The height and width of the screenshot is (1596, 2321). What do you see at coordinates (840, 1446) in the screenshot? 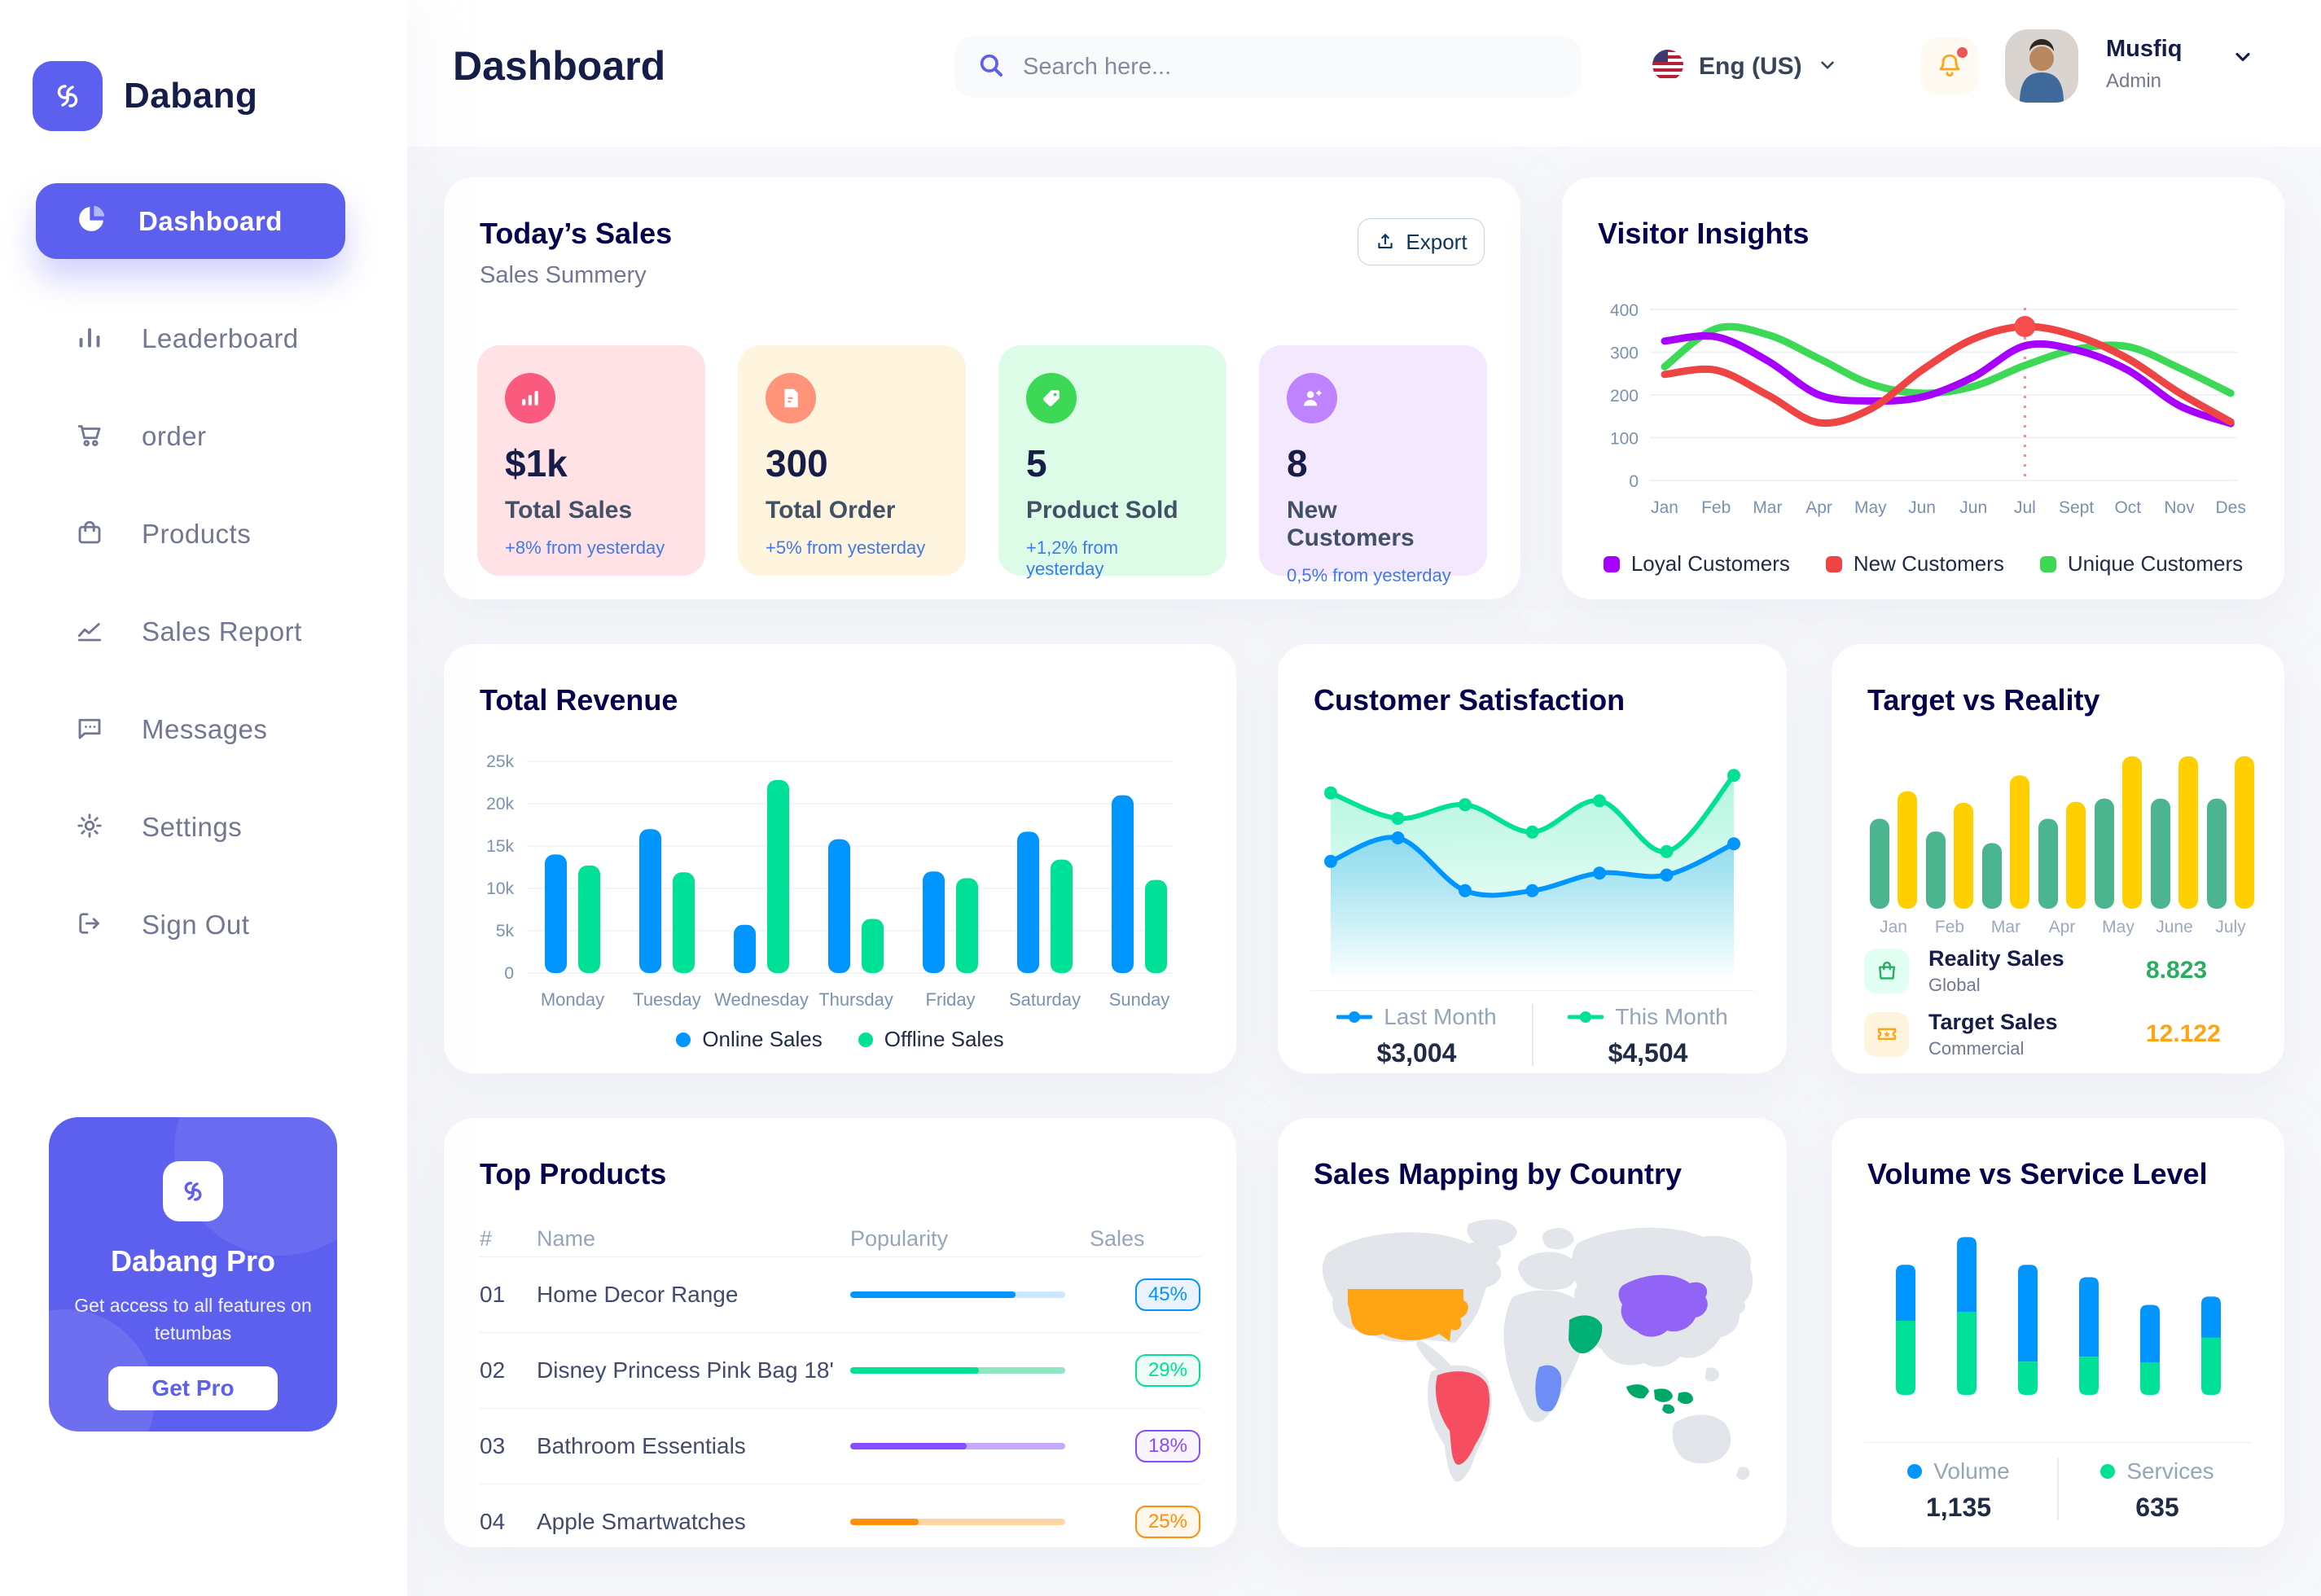
I see `table-row: 03 Bathroom Essentials 18%` at bounding box center [840, 1446].